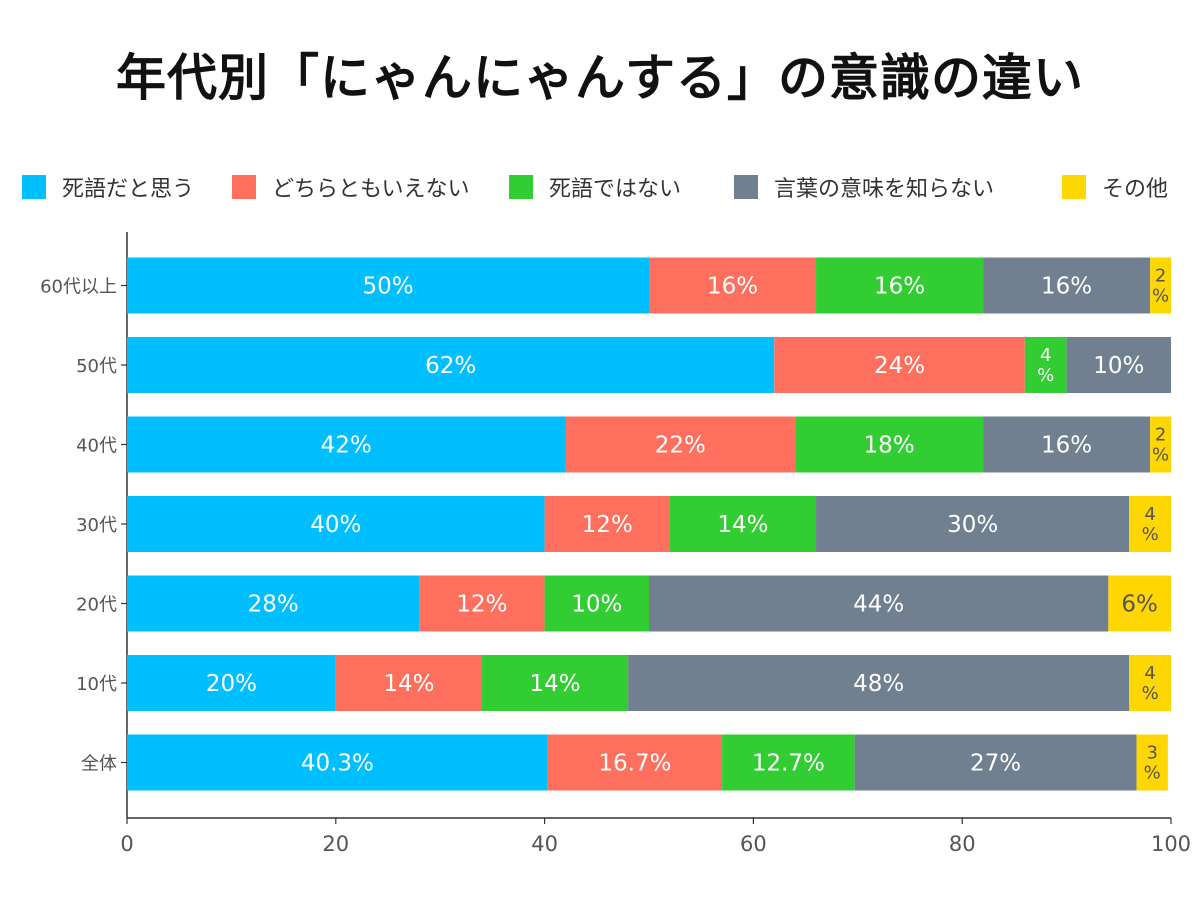 The image size is (1200, 900). I want to click on data-label: 62%, so click(450, 366).